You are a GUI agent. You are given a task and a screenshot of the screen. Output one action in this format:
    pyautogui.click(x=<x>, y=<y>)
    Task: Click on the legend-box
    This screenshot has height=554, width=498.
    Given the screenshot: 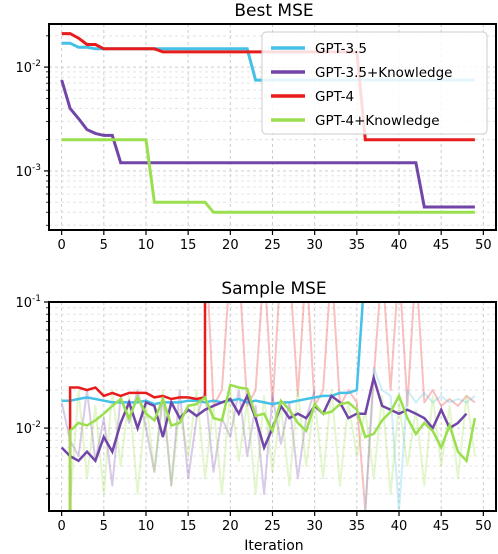 What is the action you would take?
    pyautogui.click(x=374, y=83)
    